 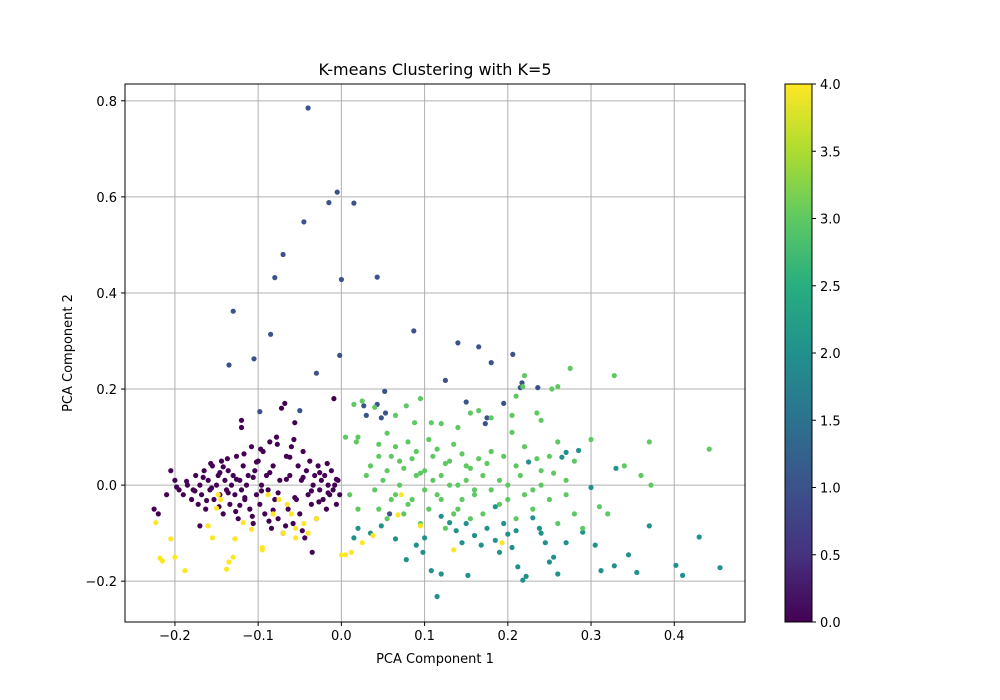 I want to click on x-tick-label: 0.3, so click(x=591, y=636).